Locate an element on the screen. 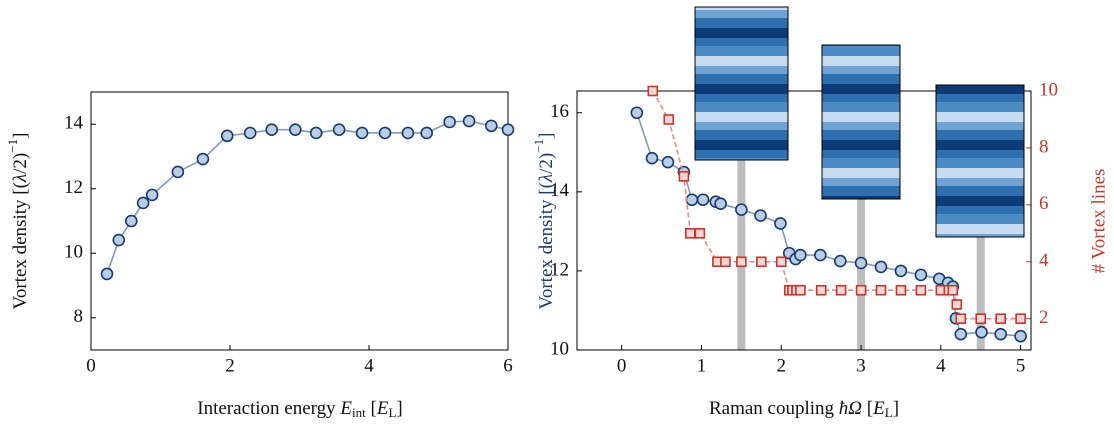 The width and height of the screenshot is (1114, 430). x-tick-label: 5 is located at coordinates (1021, 365).